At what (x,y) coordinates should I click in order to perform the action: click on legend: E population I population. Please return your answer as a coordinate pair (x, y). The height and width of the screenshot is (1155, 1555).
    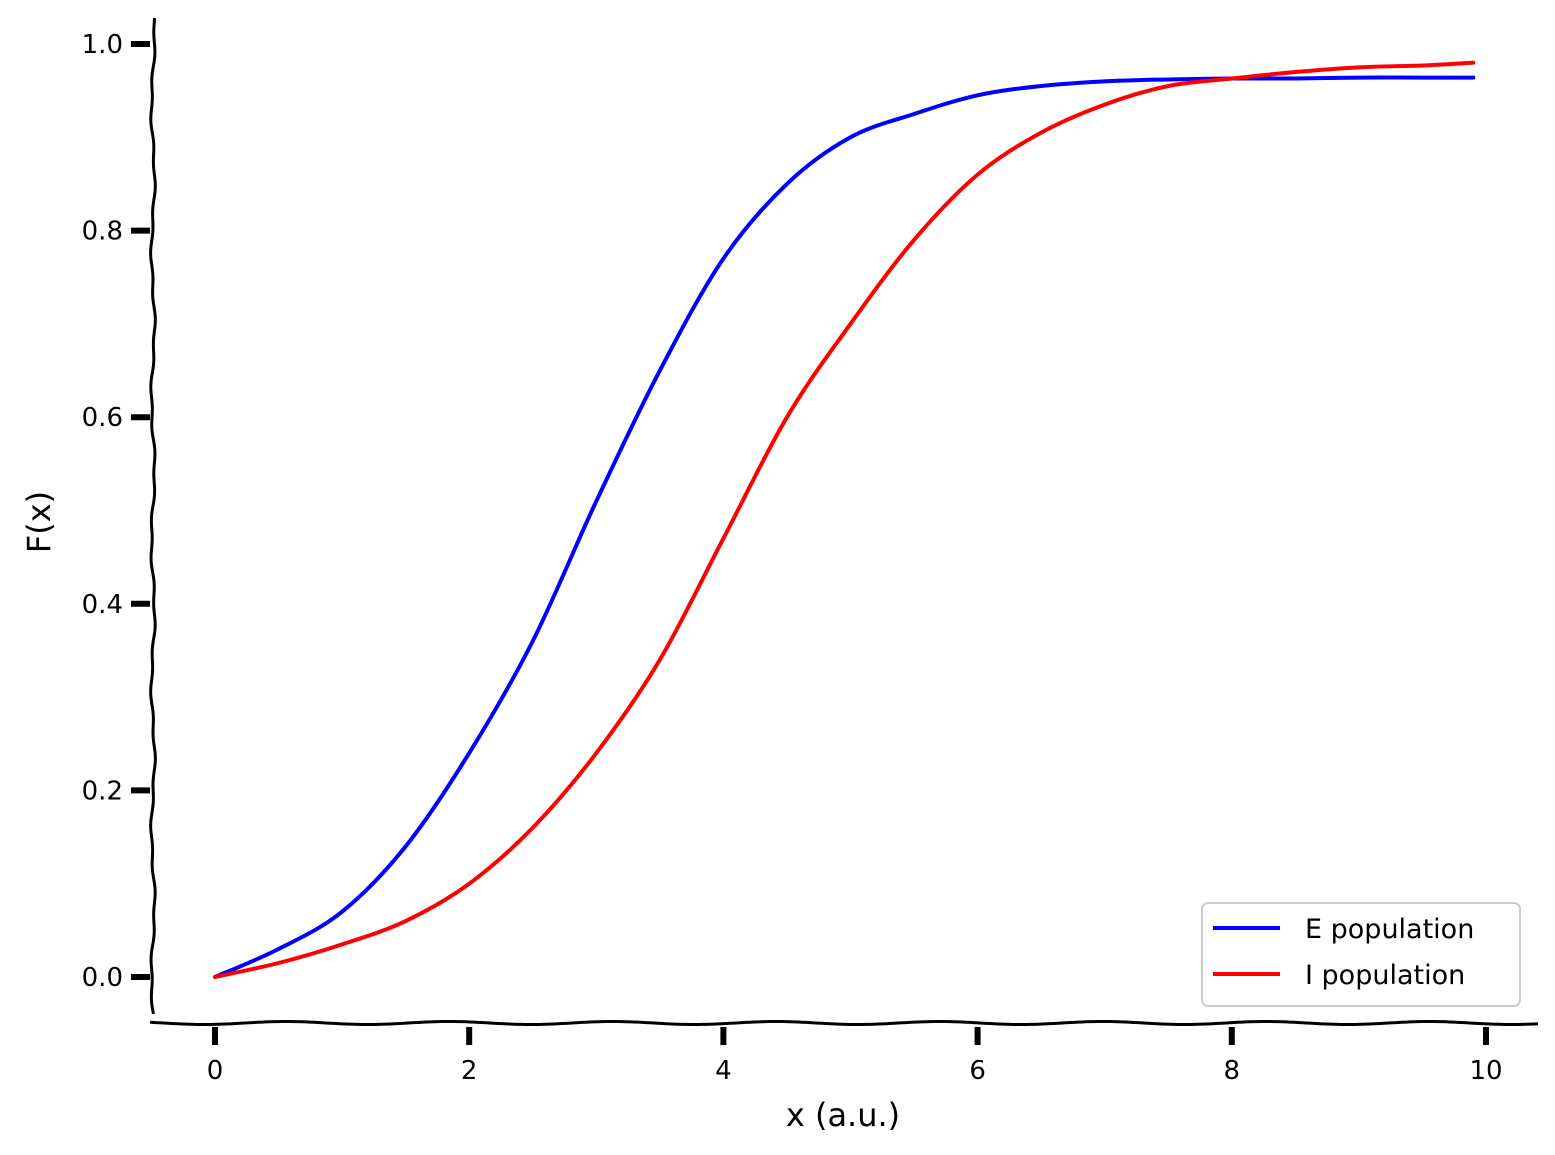
    Looking at the image, I should click on (1361, 954).